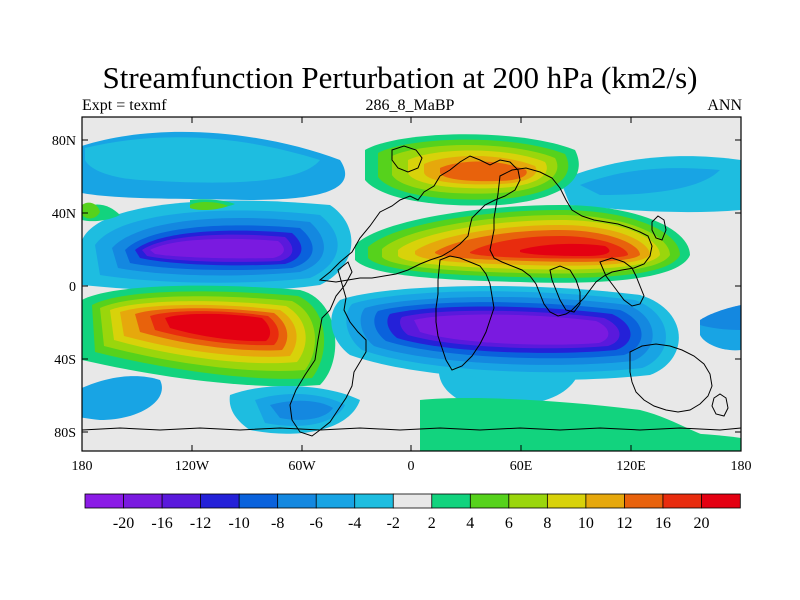  What do you see at coordinates (571, 242) in the screenshot?
I see `eurasia-outline` at bounding box center [571, 242].